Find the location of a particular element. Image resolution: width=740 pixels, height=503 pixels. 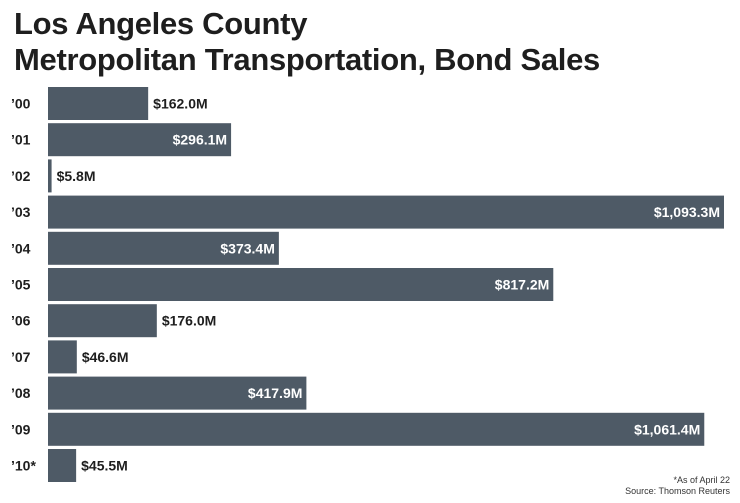

value-label: $176.0M is located at coordinates (189, 321).